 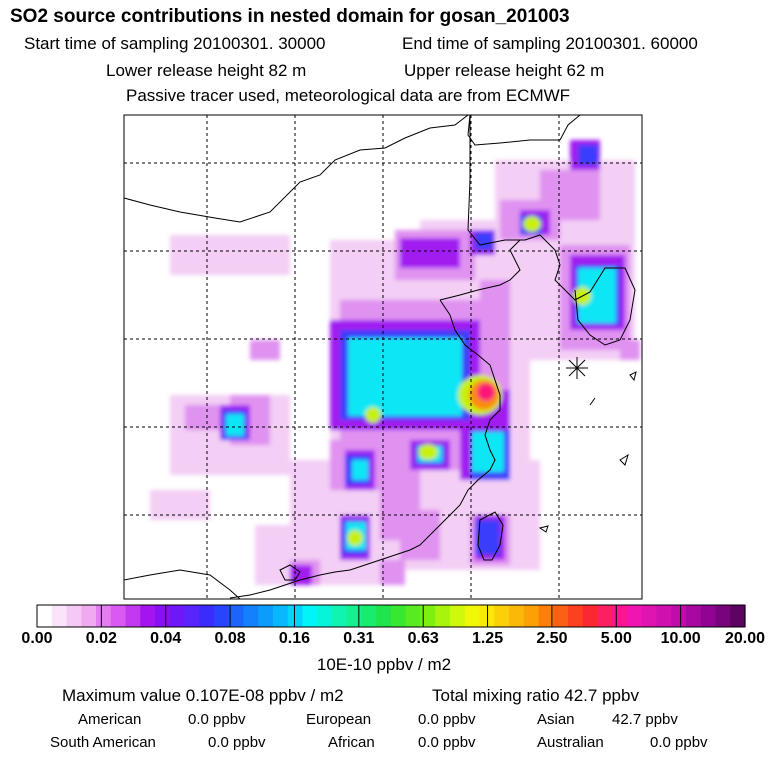 What do you see at coordinates (504, 70) in the screenshot?
I see `upper-height-label: Upper release height 62 m` at bounding box center [504, 70].